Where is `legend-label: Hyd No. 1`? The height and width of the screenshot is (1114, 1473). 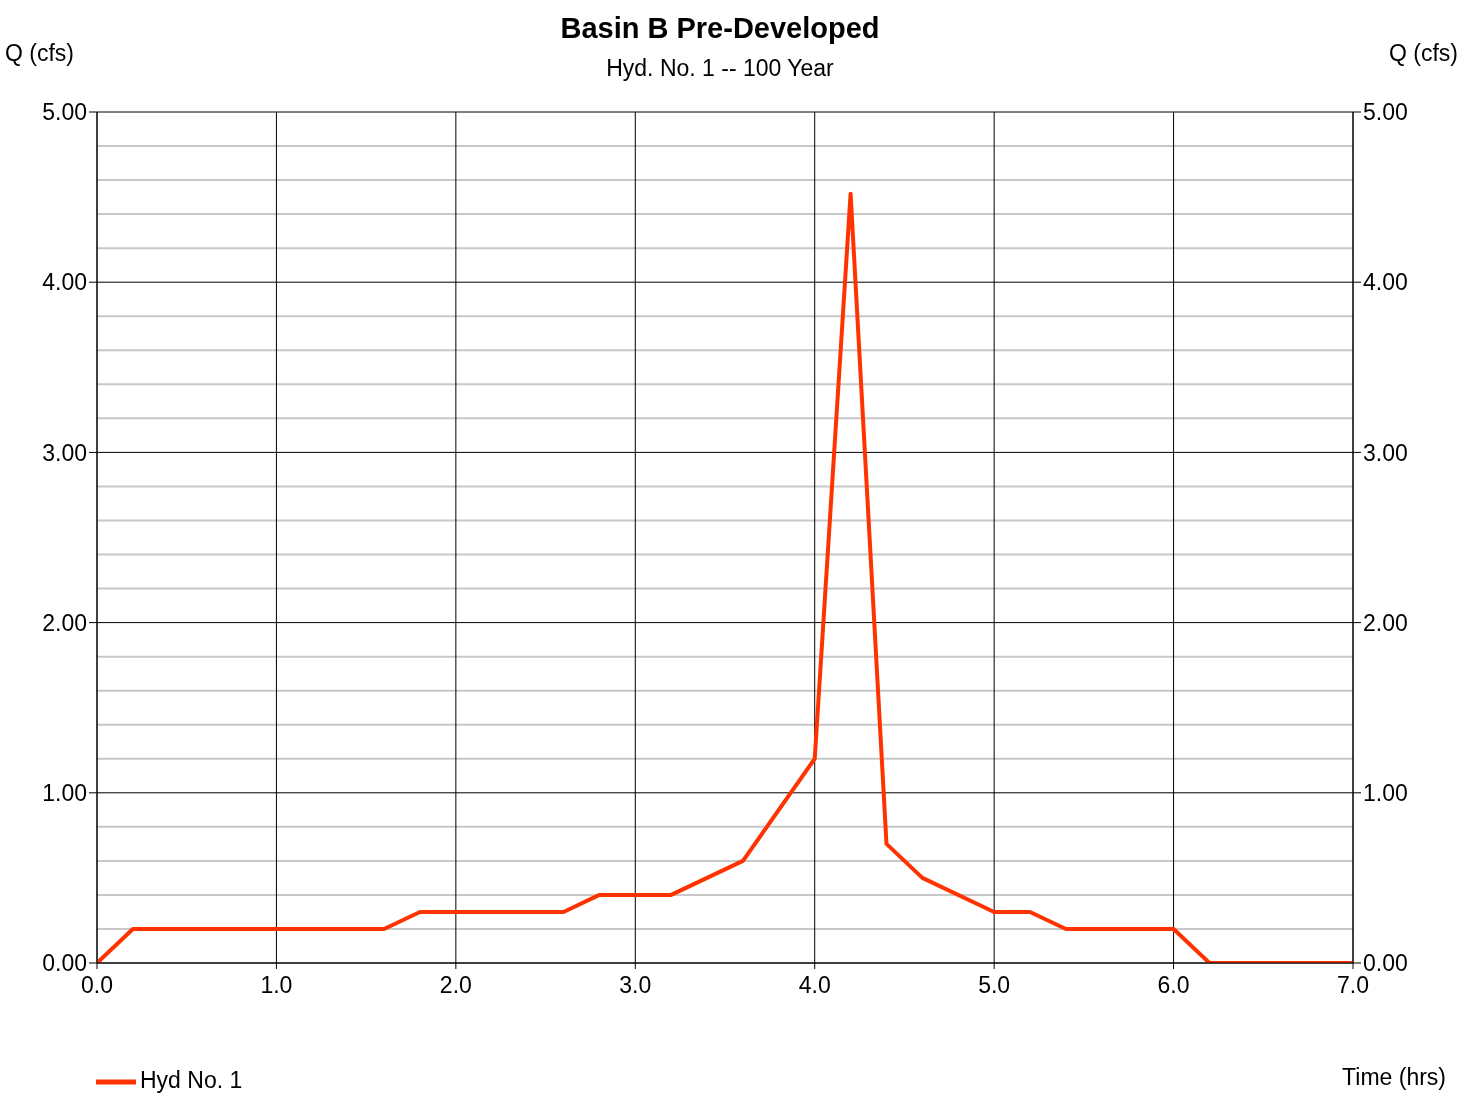 legend-label: Hyd No. 1 is located at coordinates (191, 1080).